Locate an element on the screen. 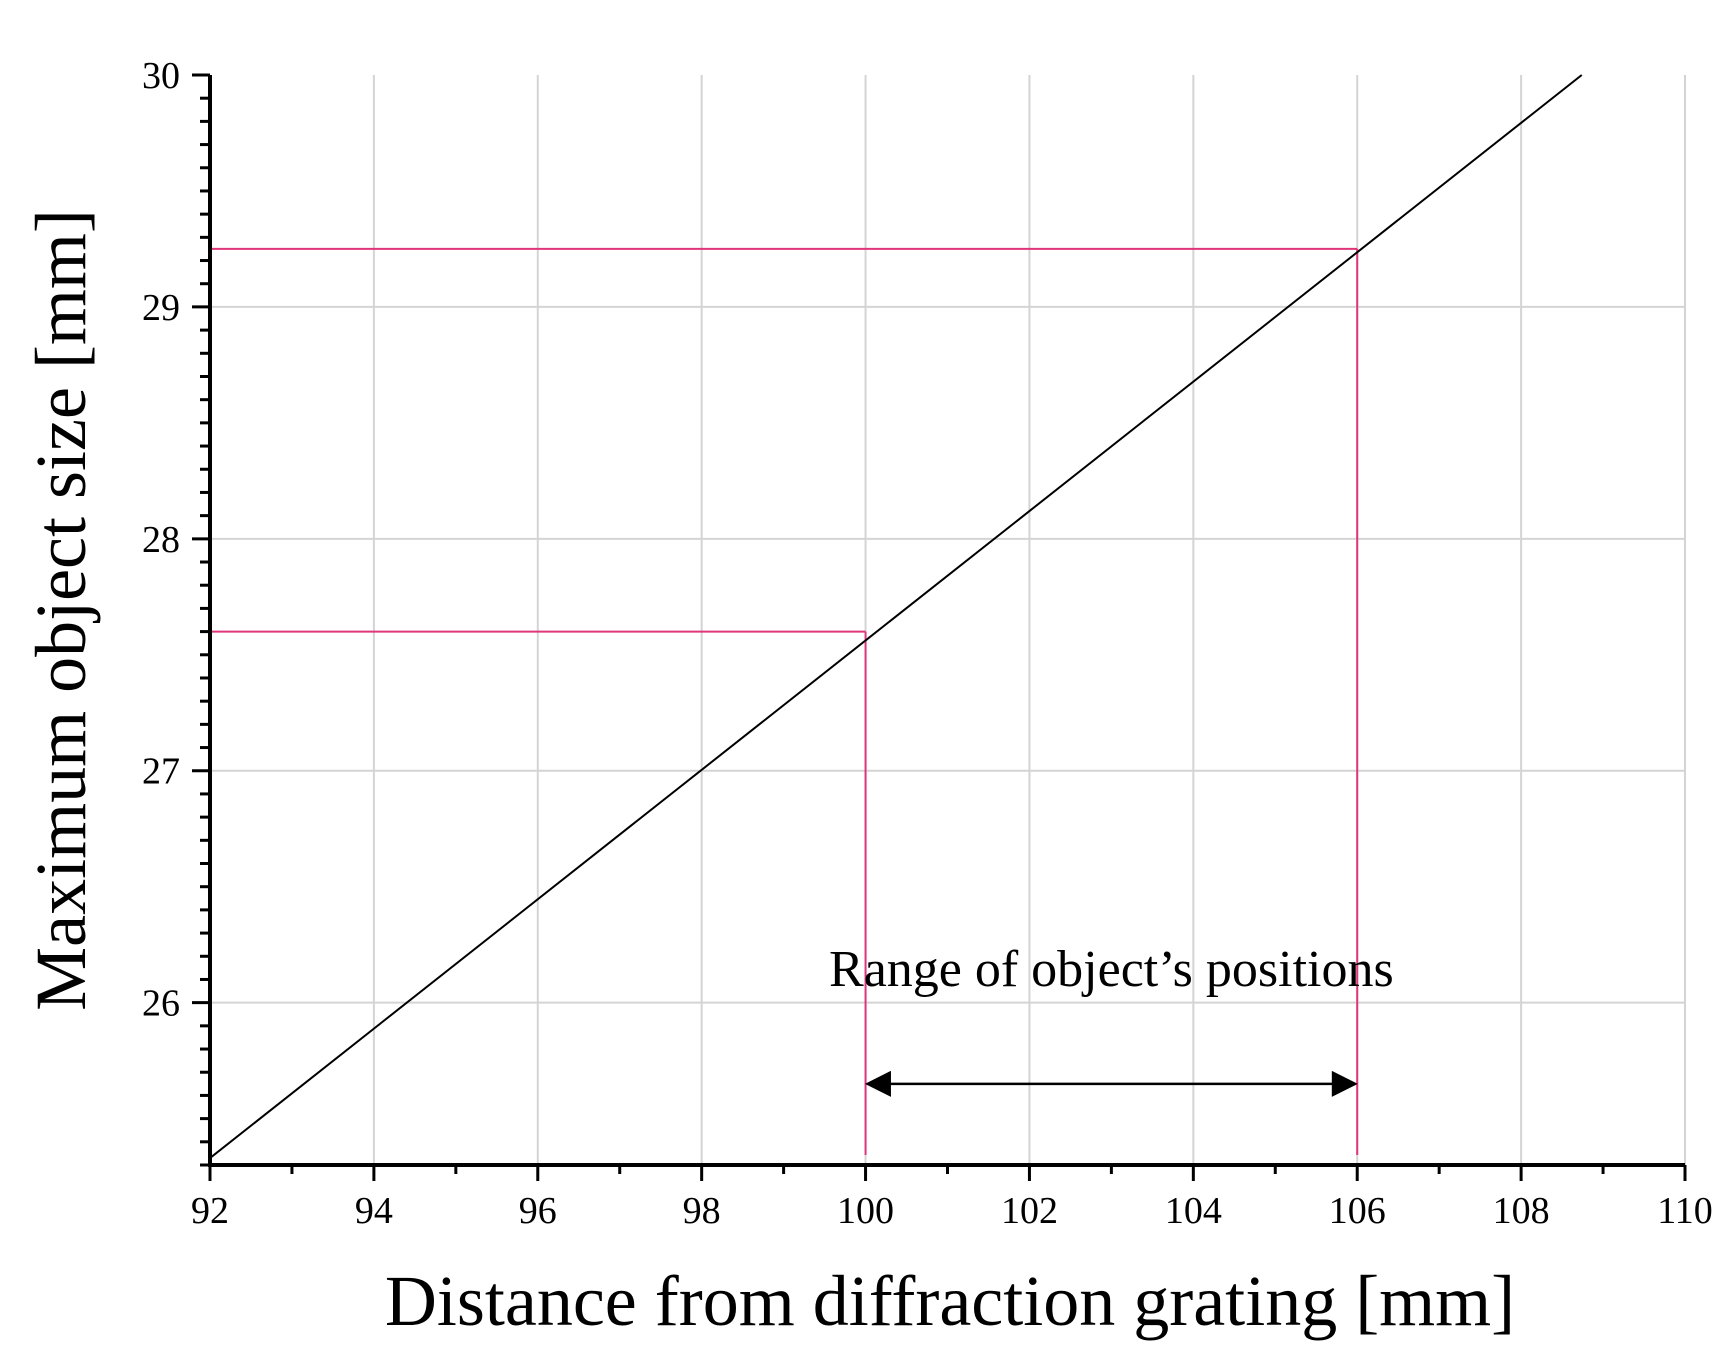 The width and height of the screenshot is (1726, 1358). y-tick-label: 27 is located at coordinates (161, 772).